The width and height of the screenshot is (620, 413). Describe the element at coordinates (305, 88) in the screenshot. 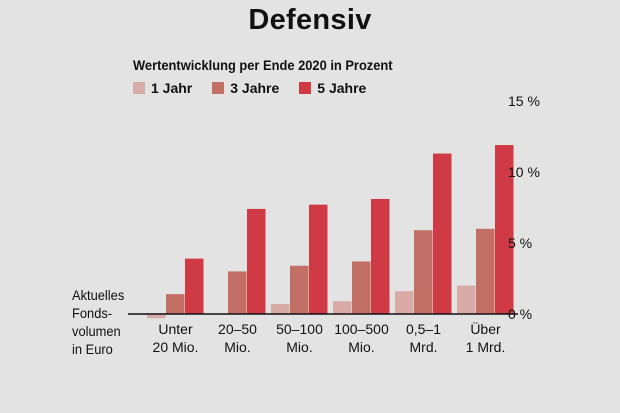

I see `legend-swatch-5-jahre` at that location.